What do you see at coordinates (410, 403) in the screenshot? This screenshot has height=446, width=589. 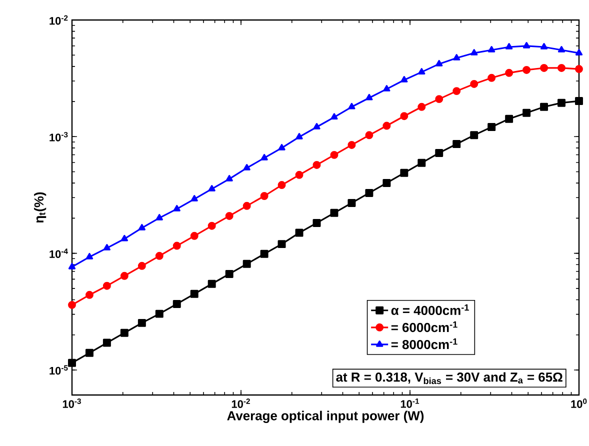 I see `x-tick-label: 10$^{-1}$` at bounding box center [410, 403].